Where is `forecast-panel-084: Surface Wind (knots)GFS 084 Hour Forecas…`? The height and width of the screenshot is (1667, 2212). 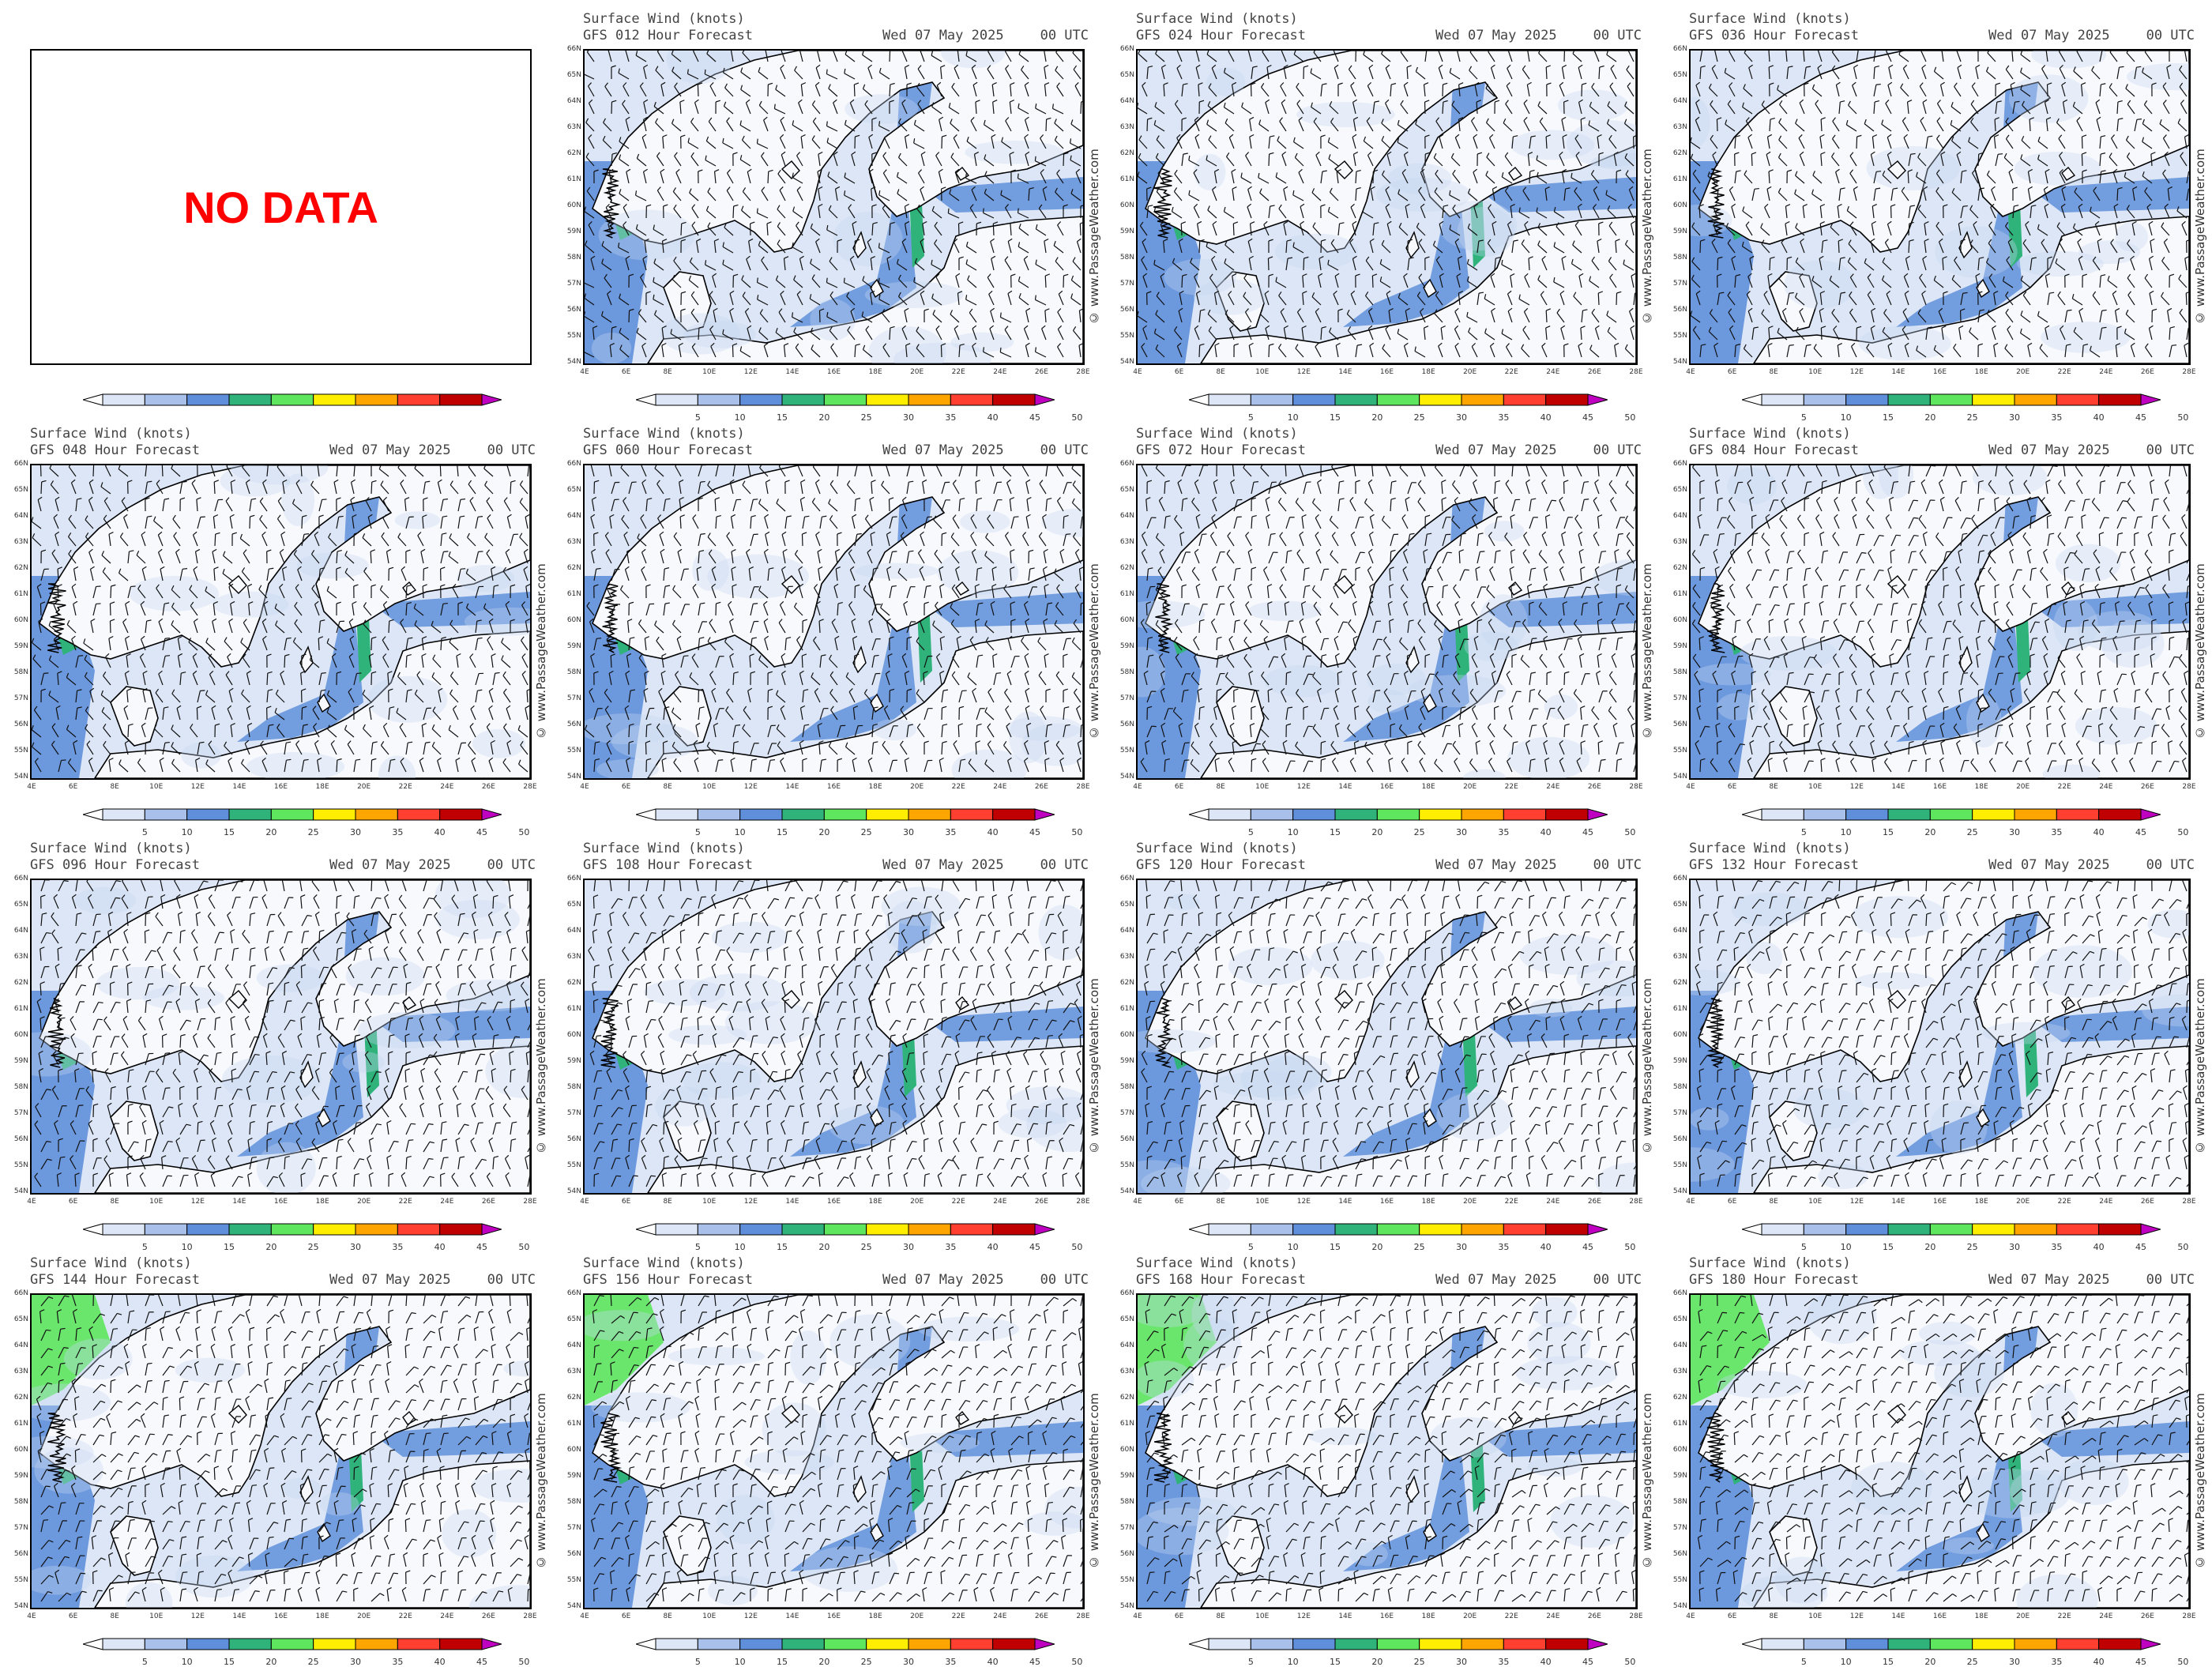 forecast-panel-084: Surface Wind (knots)GFS 084 Hour Forecas… is located at coordinates (1935, 622).